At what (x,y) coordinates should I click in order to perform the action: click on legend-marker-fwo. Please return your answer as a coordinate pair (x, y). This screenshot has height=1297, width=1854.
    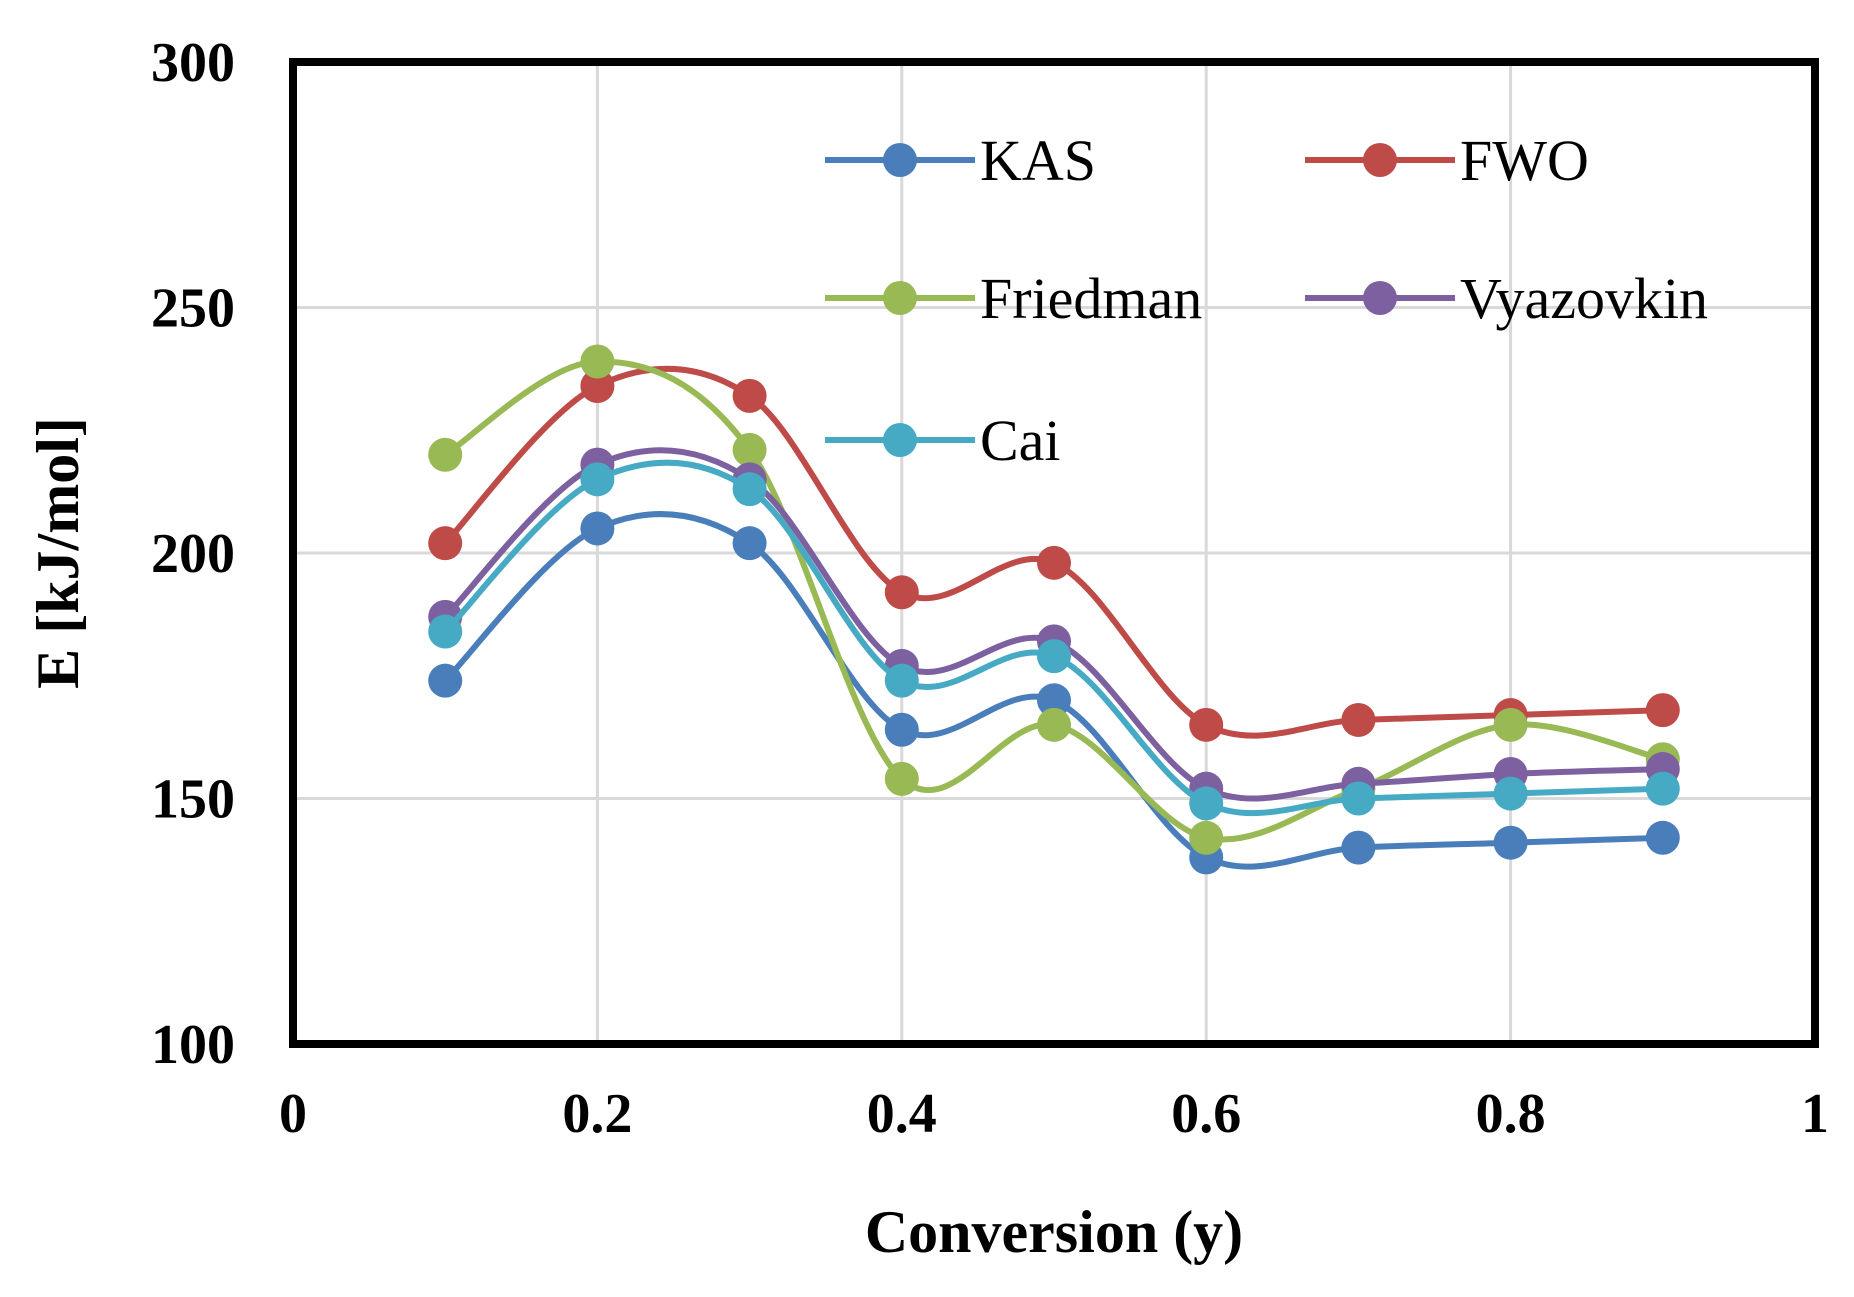
    Looking at the image, I should click on (1380, 160).